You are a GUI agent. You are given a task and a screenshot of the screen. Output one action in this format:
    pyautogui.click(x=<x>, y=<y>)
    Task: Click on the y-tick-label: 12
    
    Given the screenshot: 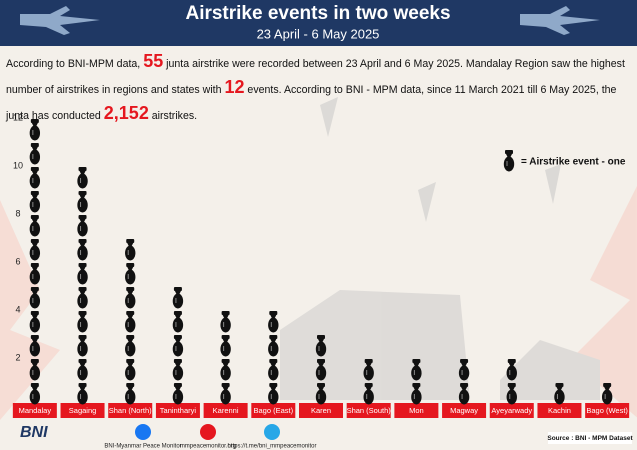 What is the action you would take?
    pyautogui.click(x=18, y=117)
    